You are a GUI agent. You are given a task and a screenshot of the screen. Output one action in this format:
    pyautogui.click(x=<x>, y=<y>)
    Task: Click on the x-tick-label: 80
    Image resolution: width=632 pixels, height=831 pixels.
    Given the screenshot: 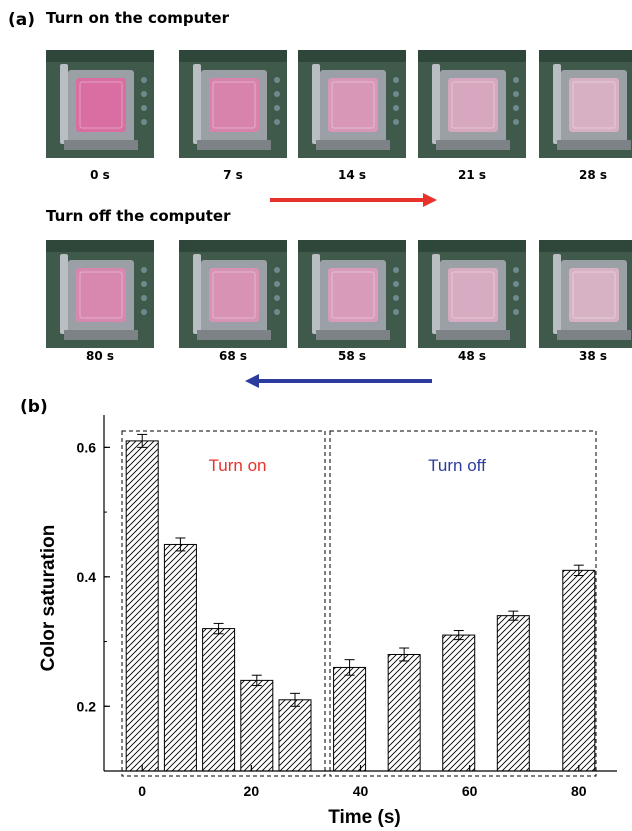 What is the action you would take?
    pyautogui.click(x=579, y=791)
    